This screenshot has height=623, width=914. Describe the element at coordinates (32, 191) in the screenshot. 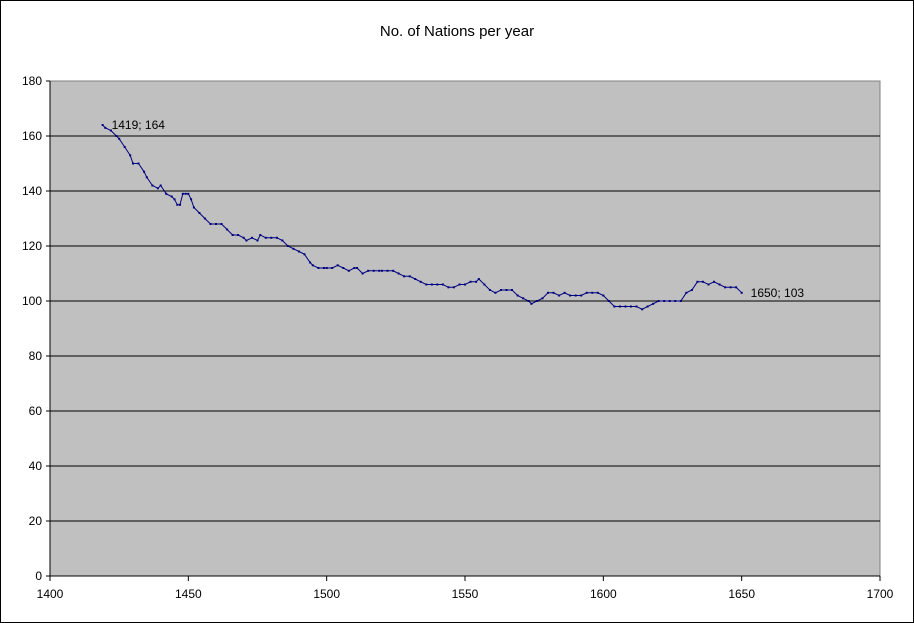

I see `y-tick-label: 140` at that location.